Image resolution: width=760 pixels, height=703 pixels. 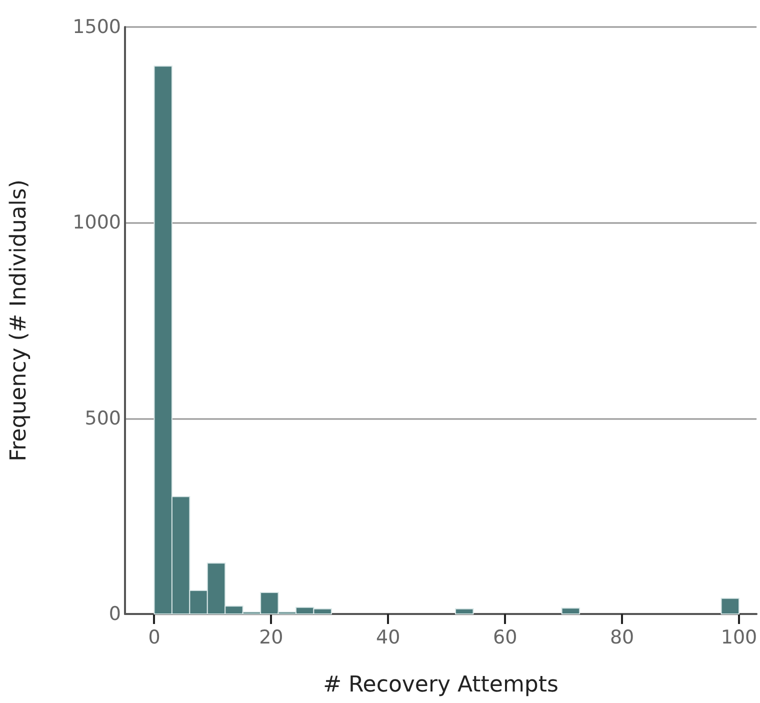 What do you see at coordinates (739, 637) in the screenshot?
I see `x-tick-label: 100` at bounding box center [739, 637].